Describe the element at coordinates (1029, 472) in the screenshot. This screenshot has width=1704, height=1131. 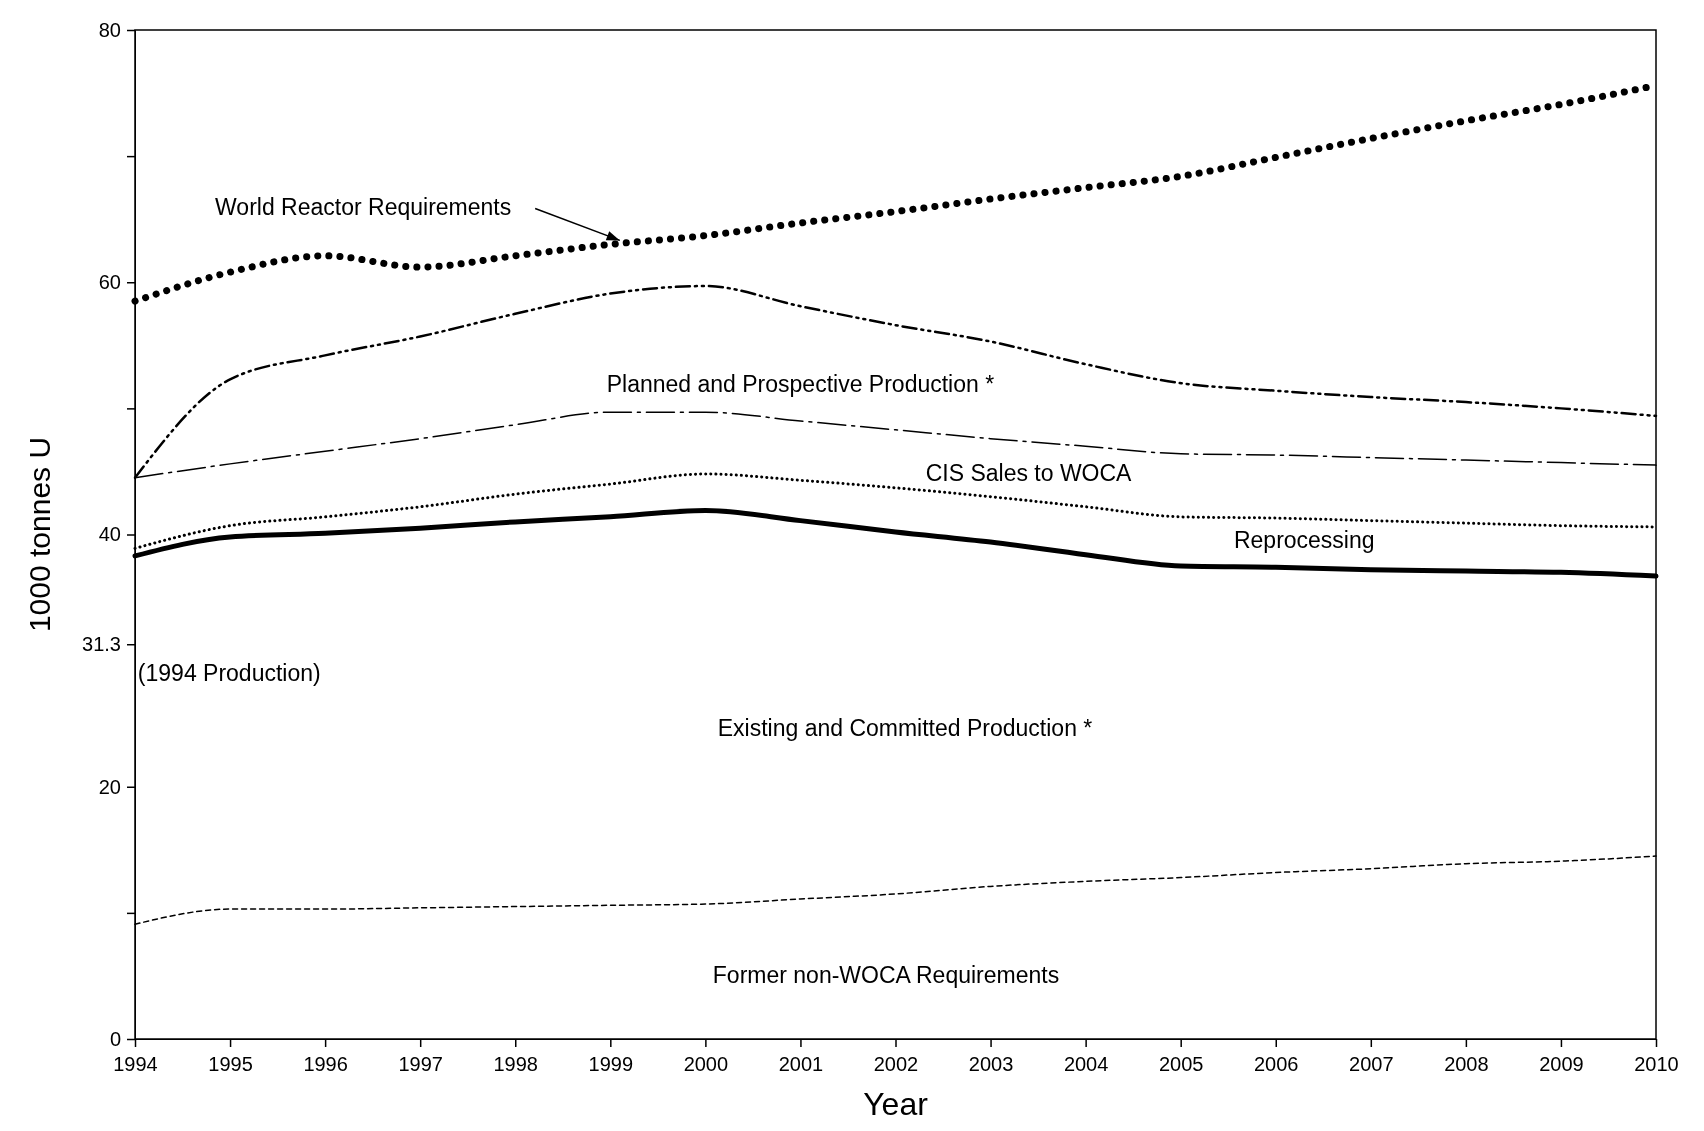
I see `annotation: CIS Sales to WOCA` at that location.